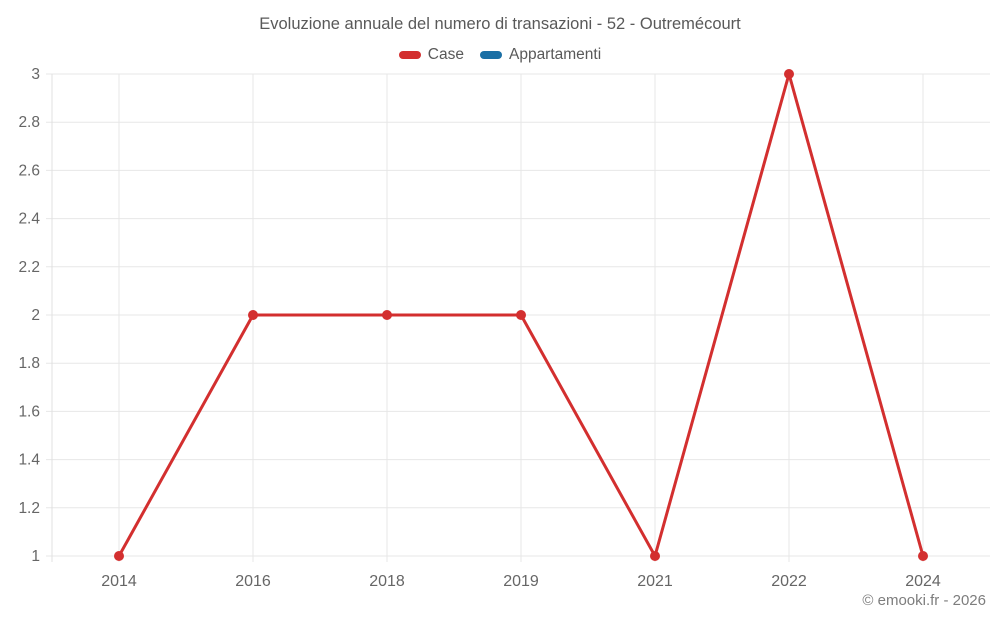 Image resolution: width=1000 pixels, height=625 pixels. Describe the element at coordinates (387, 581) in the screenshot. I see `x-axis-tick-label: 2018` at that location.